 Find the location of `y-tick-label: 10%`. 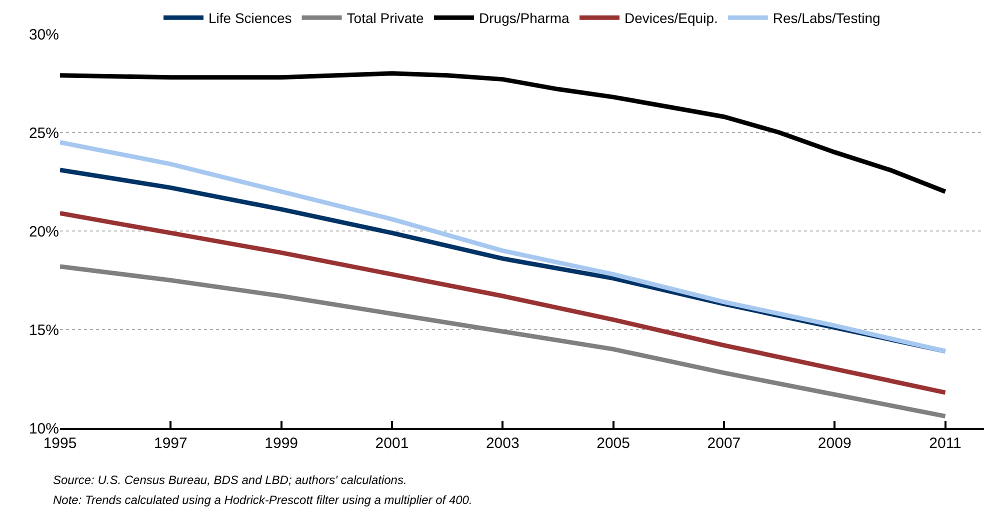

y-tick-label: 10% is located at coordinates (43, 429).